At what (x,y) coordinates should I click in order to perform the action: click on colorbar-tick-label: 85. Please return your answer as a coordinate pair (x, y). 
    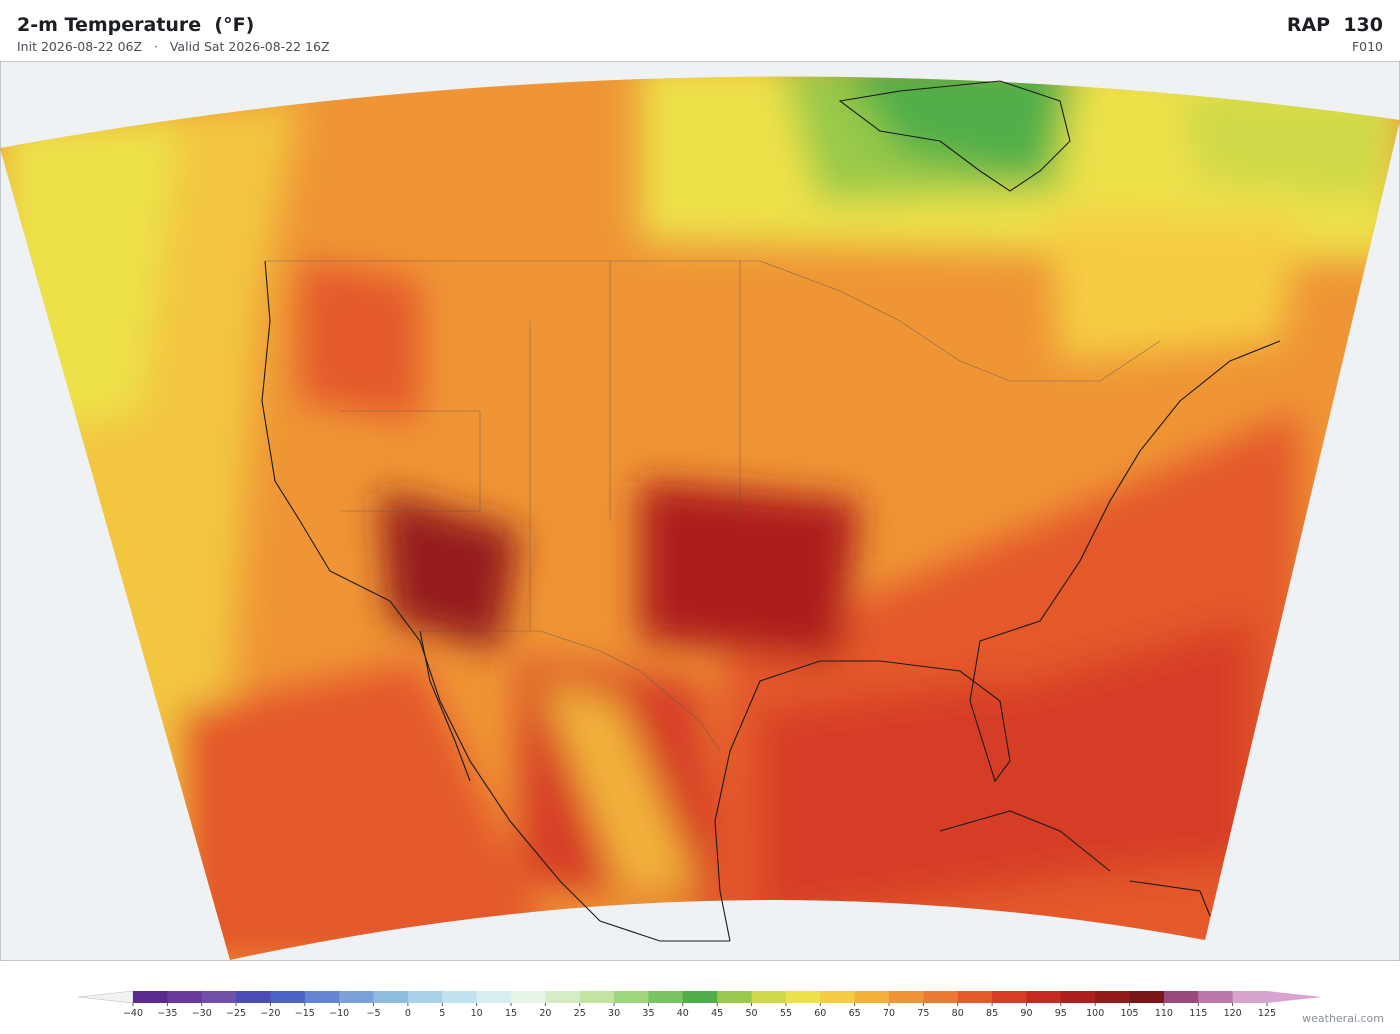
    Looking at the image, I should click on (992, 1013).